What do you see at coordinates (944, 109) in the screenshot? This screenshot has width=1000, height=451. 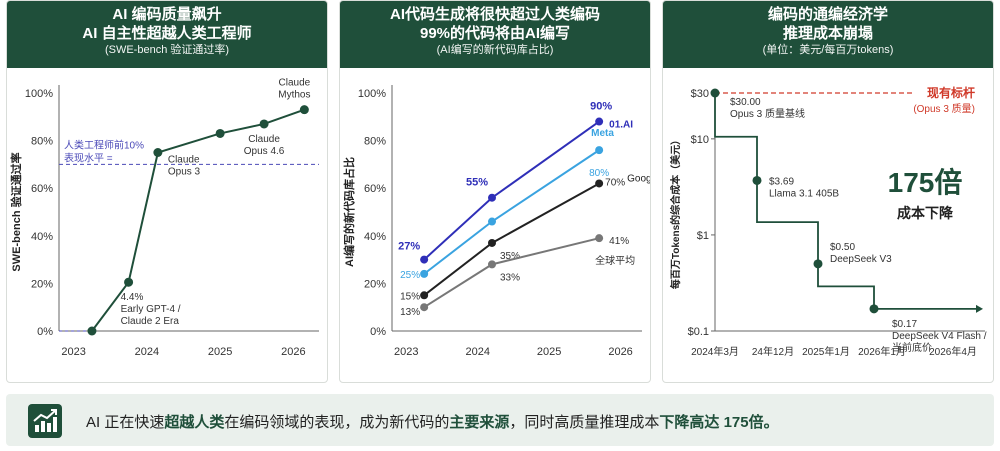 I see `benchmark-sublabel: (Opus 3 质量)` at bounding box center [944, 109].